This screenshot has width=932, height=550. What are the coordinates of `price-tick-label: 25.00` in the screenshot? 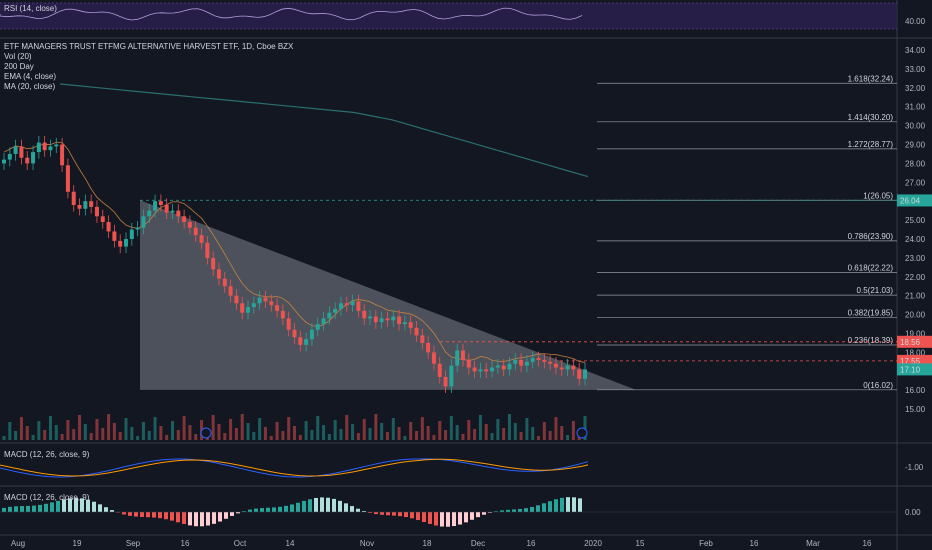 It's located at (915, 220).